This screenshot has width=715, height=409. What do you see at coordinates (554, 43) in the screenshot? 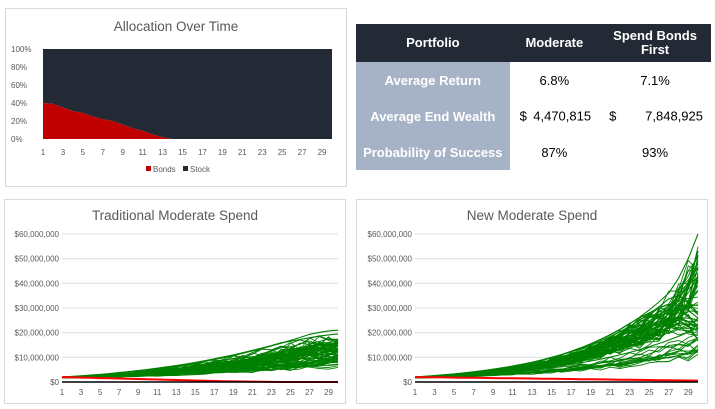
I see `header-moderate: Moderate` at bounding box center [554, 43].